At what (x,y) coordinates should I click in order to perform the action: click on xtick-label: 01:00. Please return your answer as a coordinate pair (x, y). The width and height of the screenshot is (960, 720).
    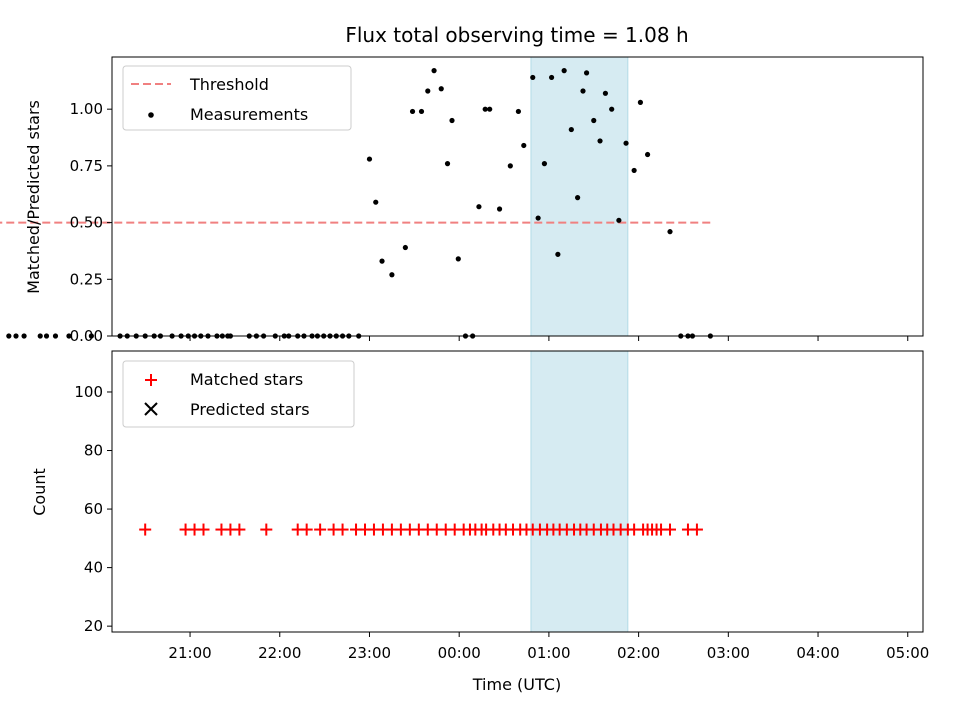
    Looking at the image, I should click on (548, 653).